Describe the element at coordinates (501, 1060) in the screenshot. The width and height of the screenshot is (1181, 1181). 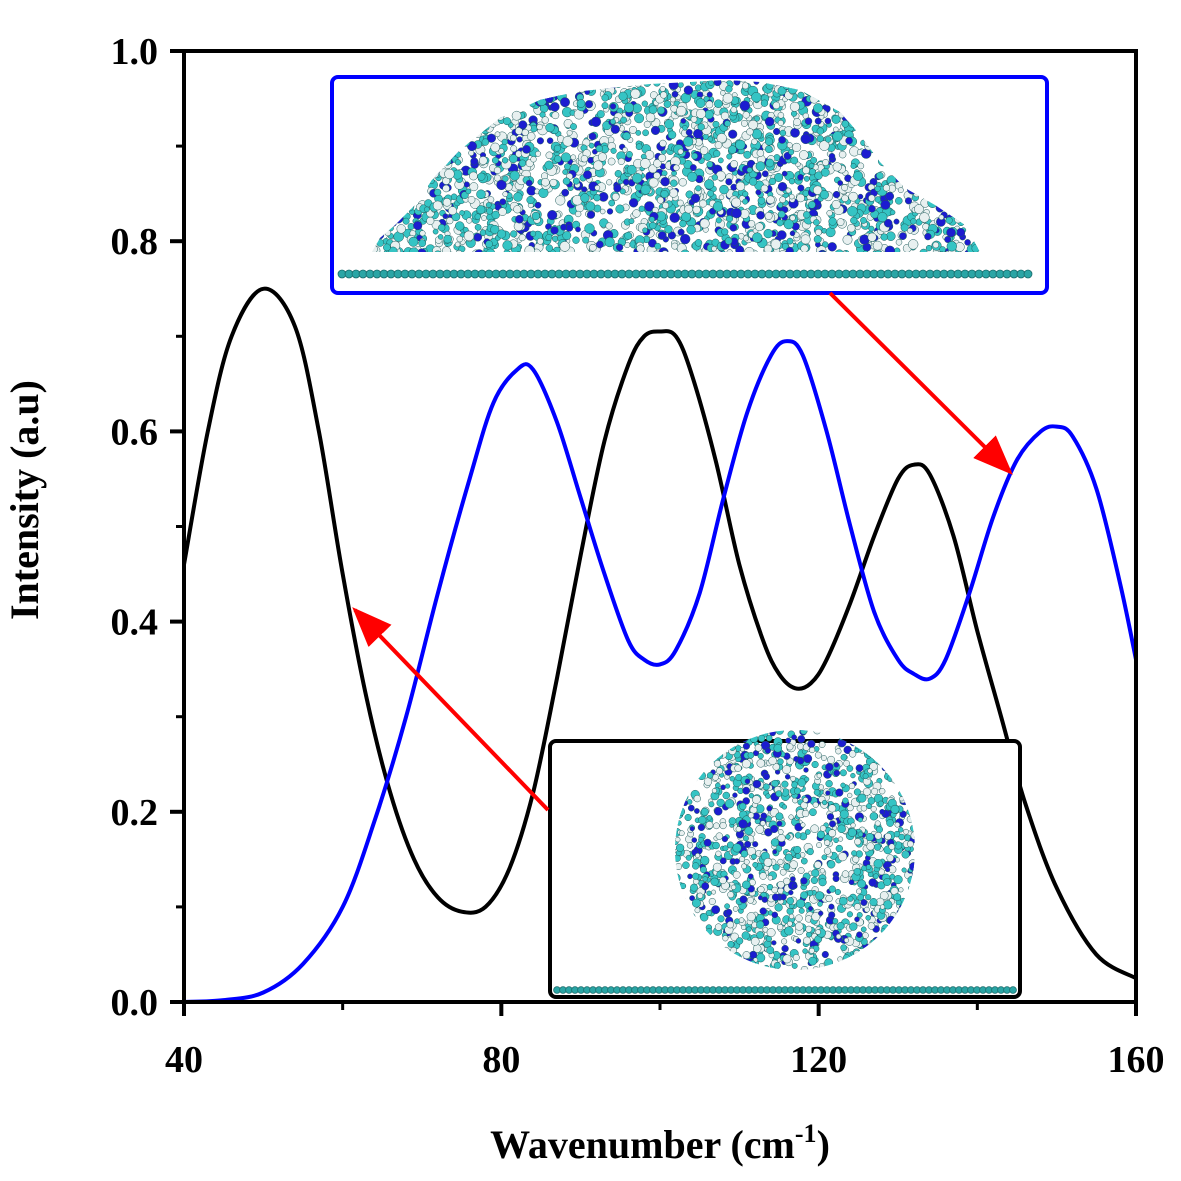
I see `x-tick-label: 80` at that location.